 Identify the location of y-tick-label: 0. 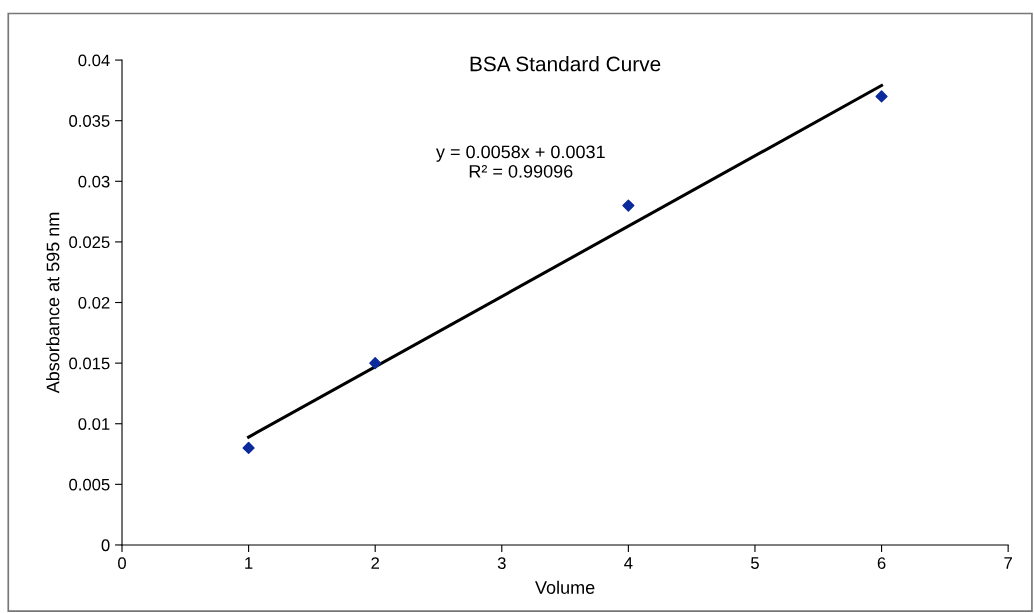
(105, 545).